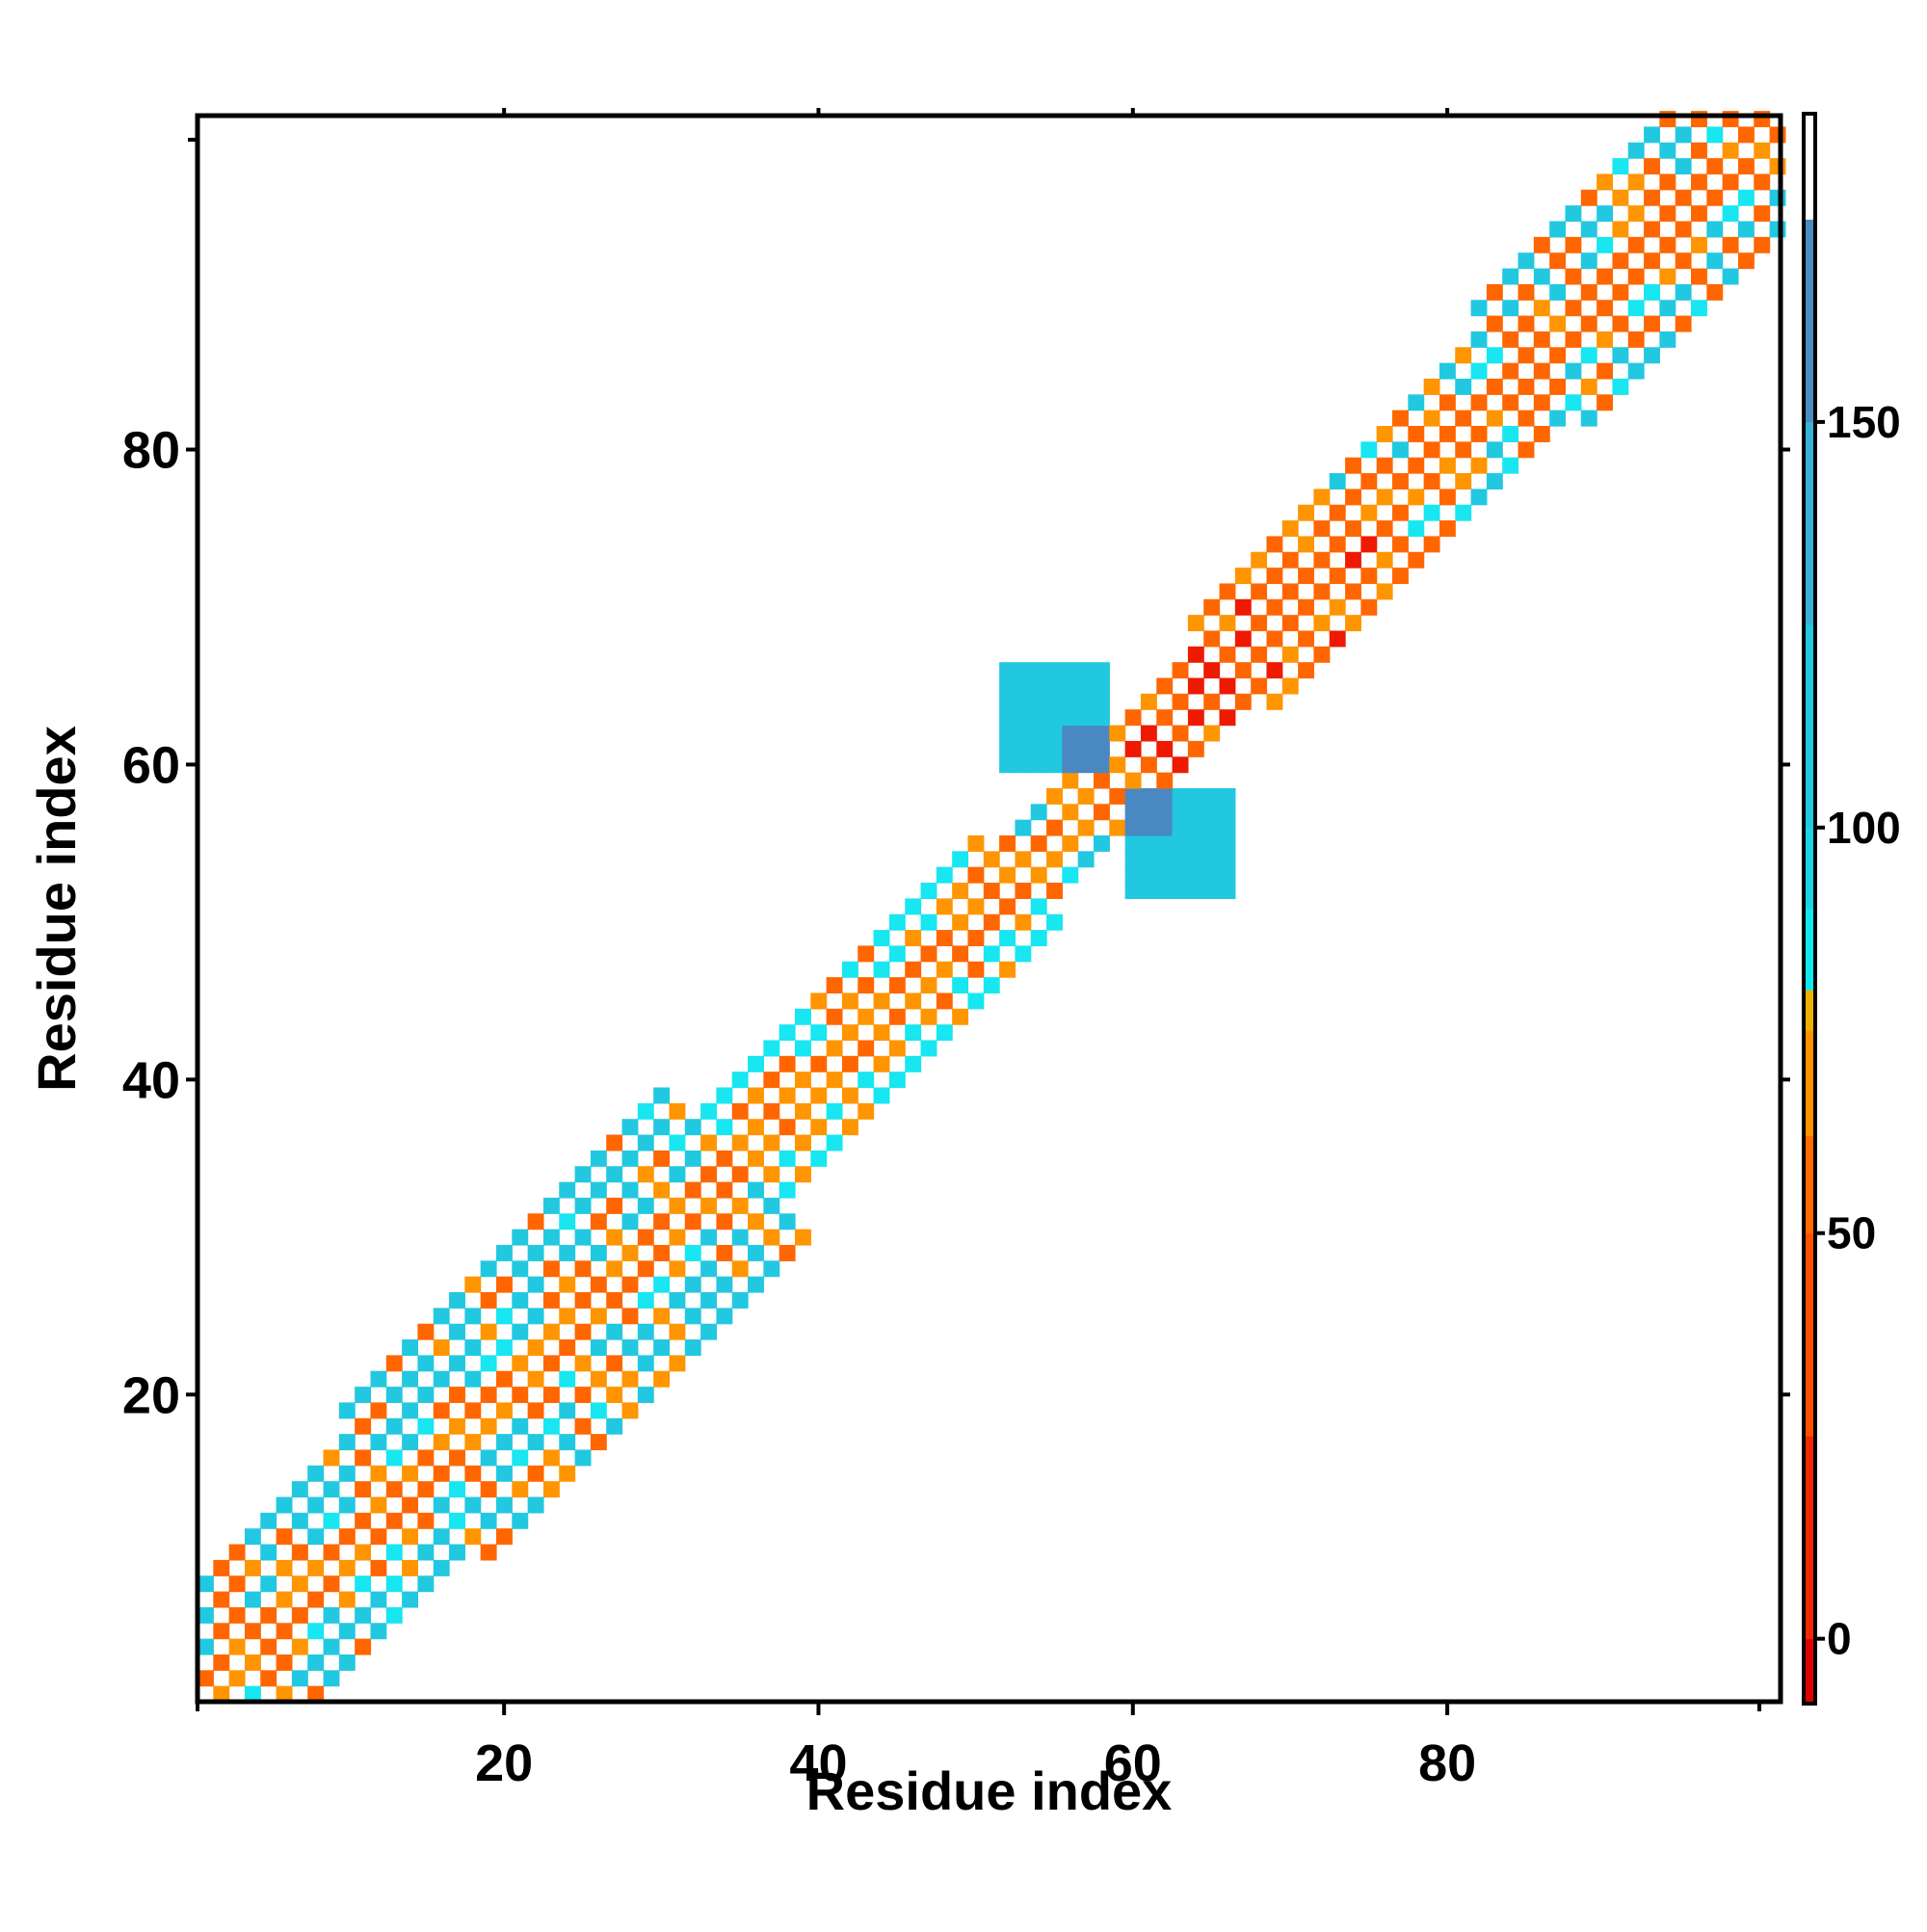 Image resolution: width=1927 pixels, height=1932 pixels. What do you see at coordinates (151, 451) in the screenshot?
I see `y-tick-label: 80` at bounding box center [151, 451].